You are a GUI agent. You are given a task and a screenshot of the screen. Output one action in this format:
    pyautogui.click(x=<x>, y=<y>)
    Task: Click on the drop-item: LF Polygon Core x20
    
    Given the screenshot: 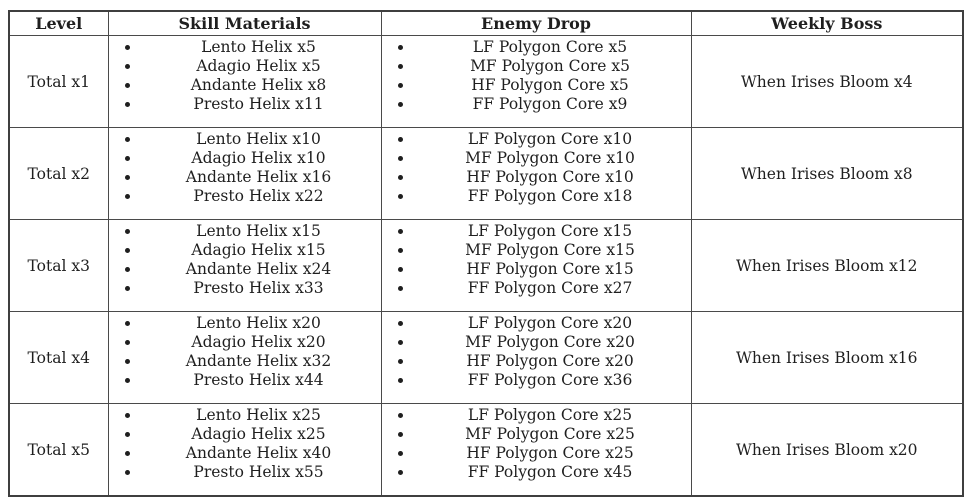 What is the action you would take?
    pyautogui.click(x=550, y=323)
    